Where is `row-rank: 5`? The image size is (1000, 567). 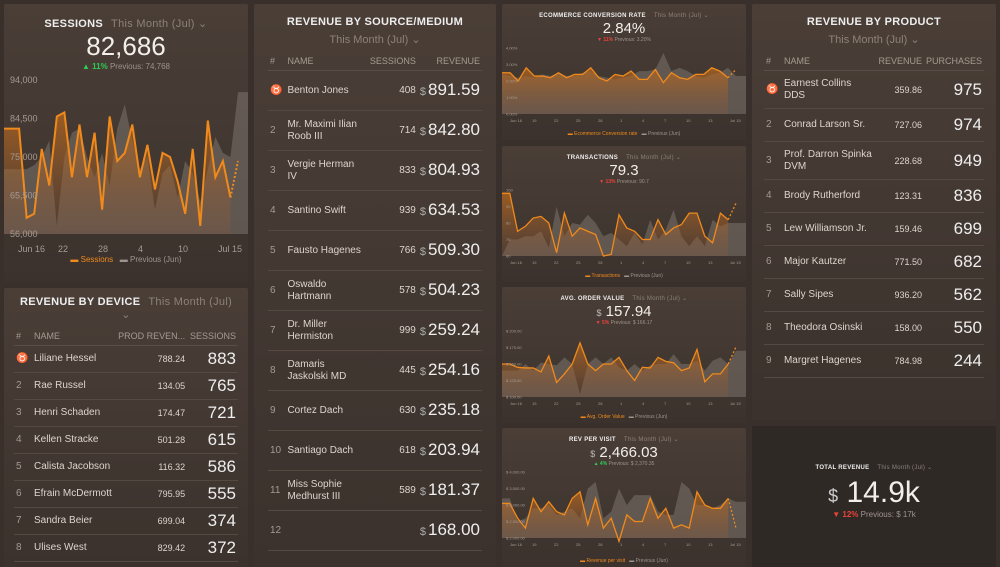 row-rank: 5 is located at coordinates (277, 250).